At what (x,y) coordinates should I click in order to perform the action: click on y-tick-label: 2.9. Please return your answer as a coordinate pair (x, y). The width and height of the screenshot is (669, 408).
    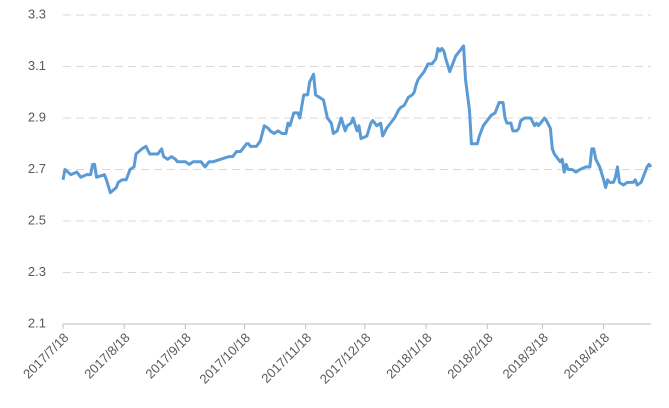
    Looking at the image, I should click on (37, 116).